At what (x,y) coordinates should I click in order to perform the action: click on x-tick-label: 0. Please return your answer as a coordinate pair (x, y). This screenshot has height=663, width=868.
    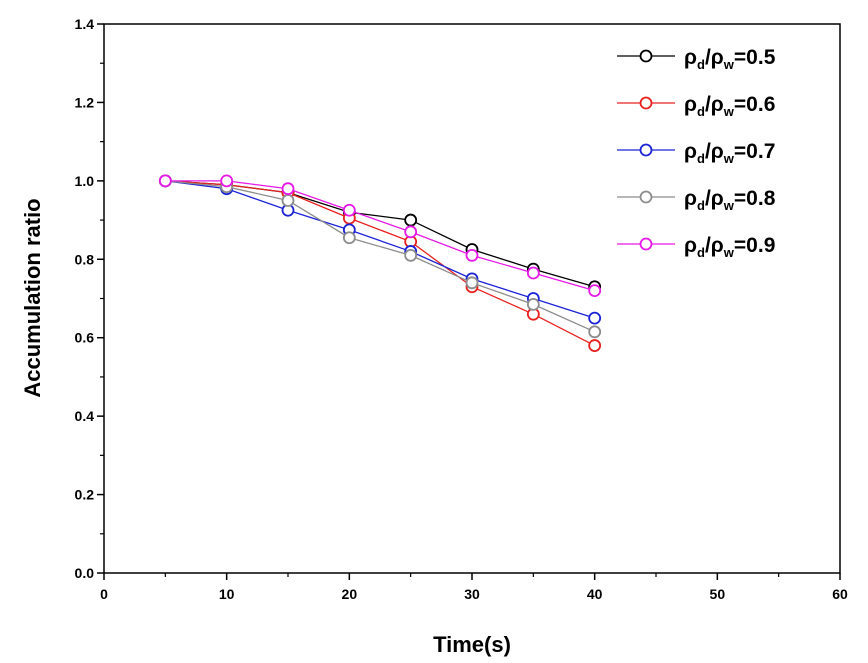
    Looking at the image, I should click on (104, 594).